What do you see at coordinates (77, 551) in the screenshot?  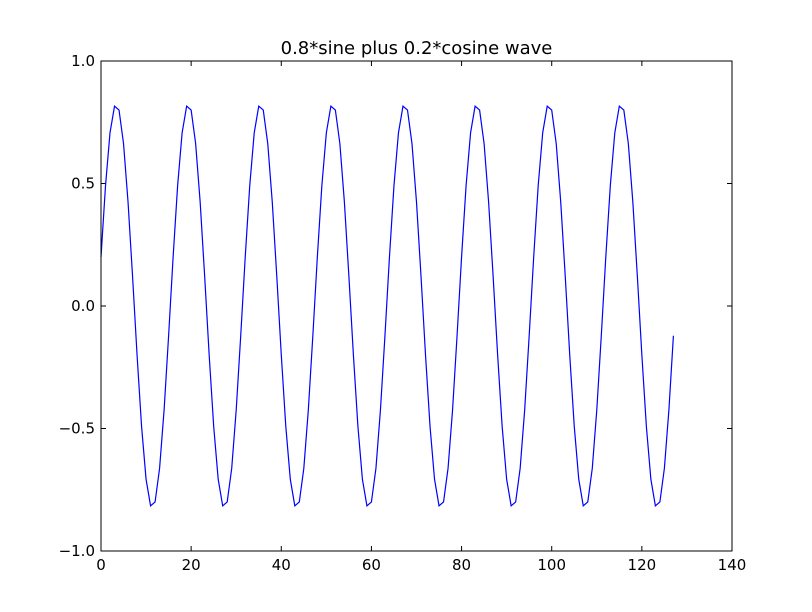 I see `y-tick-label: −1.0` at bounding box center [77, 551].